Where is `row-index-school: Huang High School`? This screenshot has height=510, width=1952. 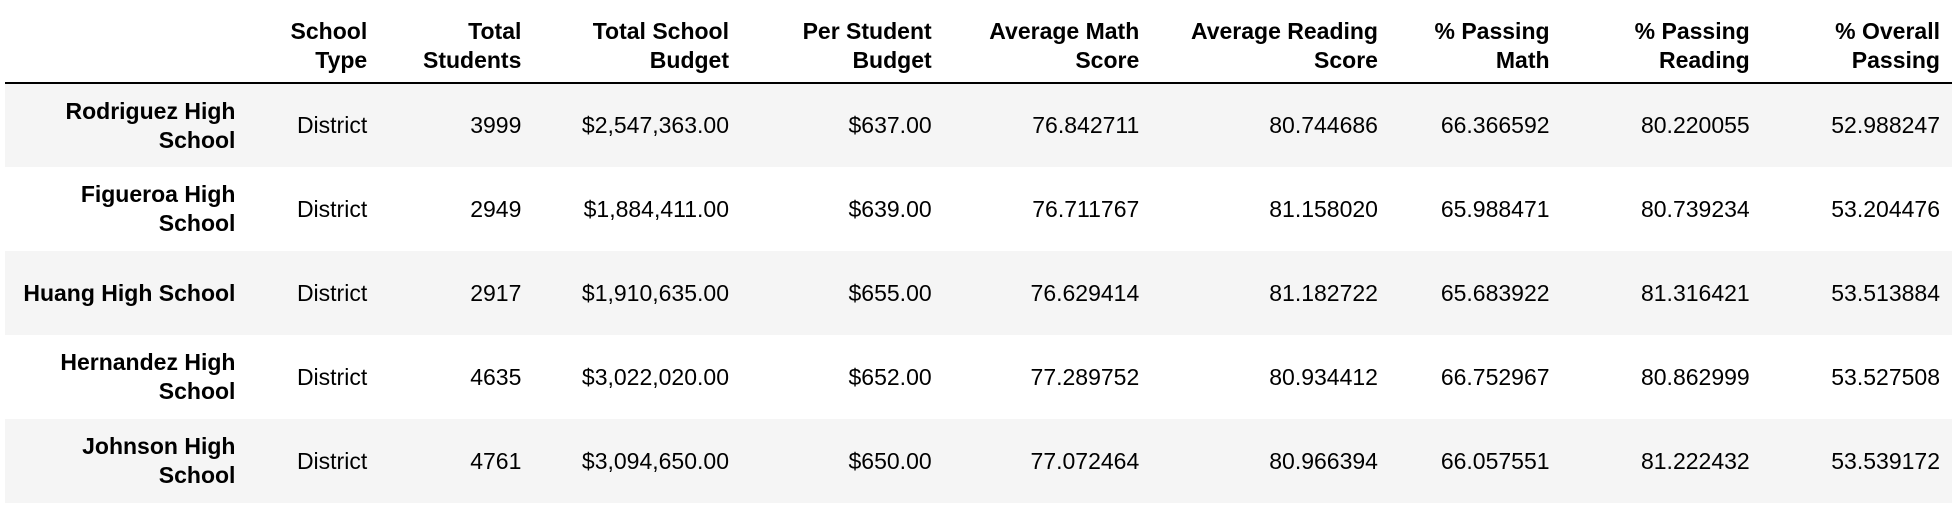 row-index-school: Huang High School is located at coordinates (129, 292).